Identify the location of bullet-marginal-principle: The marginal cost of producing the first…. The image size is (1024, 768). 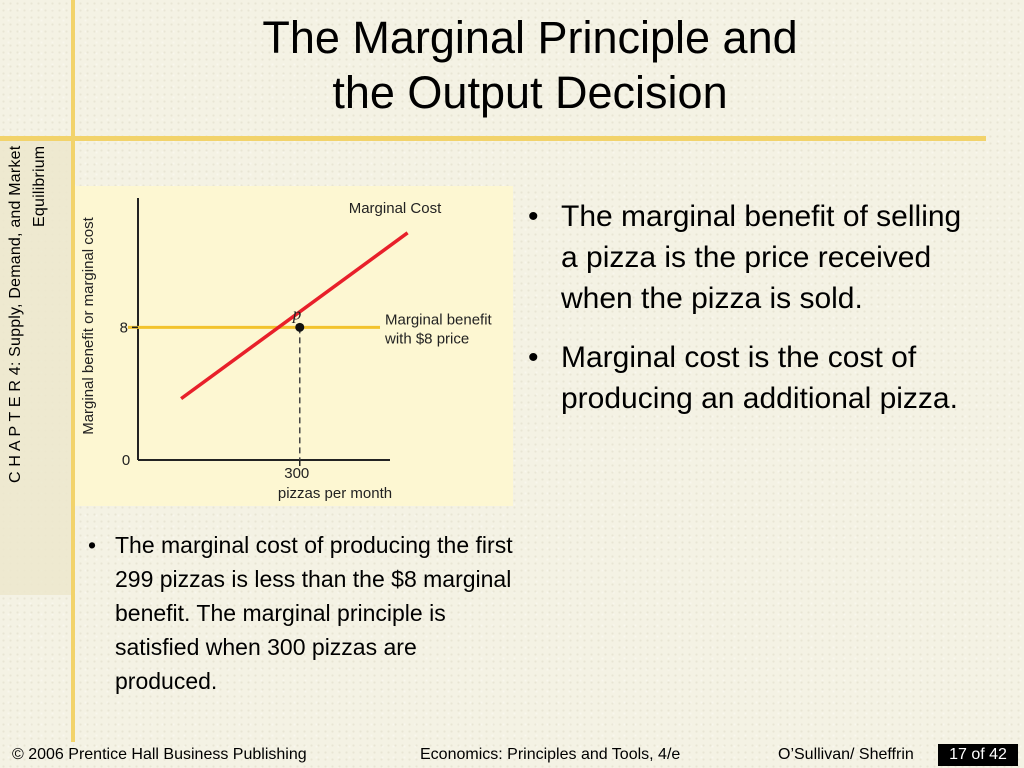
(302, 613).